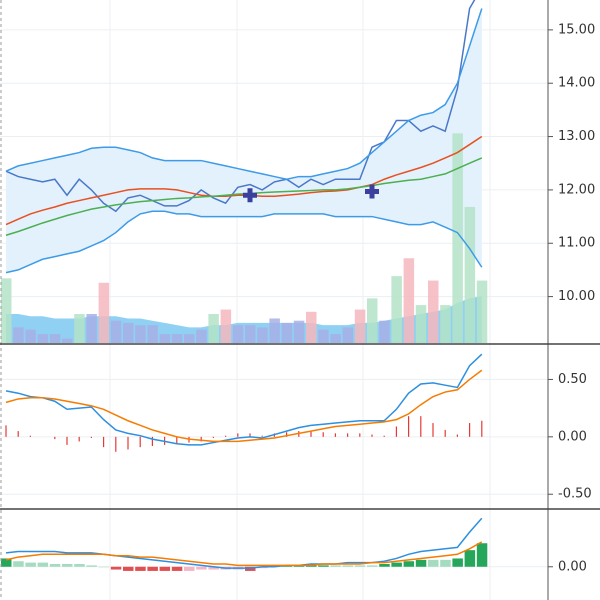 The height and width of the screenshot is (600, 600). Describe the element at coordinates (576, 243) in the screenshot. I see `y-tick-label: 11.00` at that location.